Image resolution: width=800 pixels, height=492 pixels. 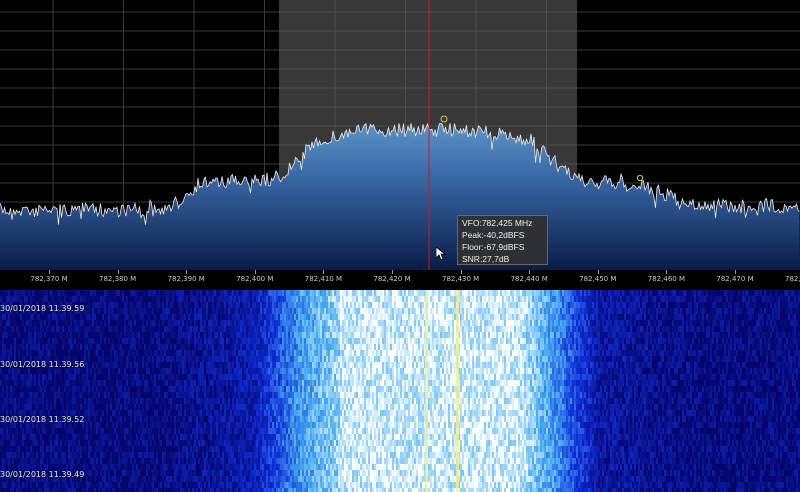 What do you see at coordinates (42, 474) in the screenshot?
I see `waterfall-timestamp: 30/01/2018 11.39.49` at bounding box center [42, 474].